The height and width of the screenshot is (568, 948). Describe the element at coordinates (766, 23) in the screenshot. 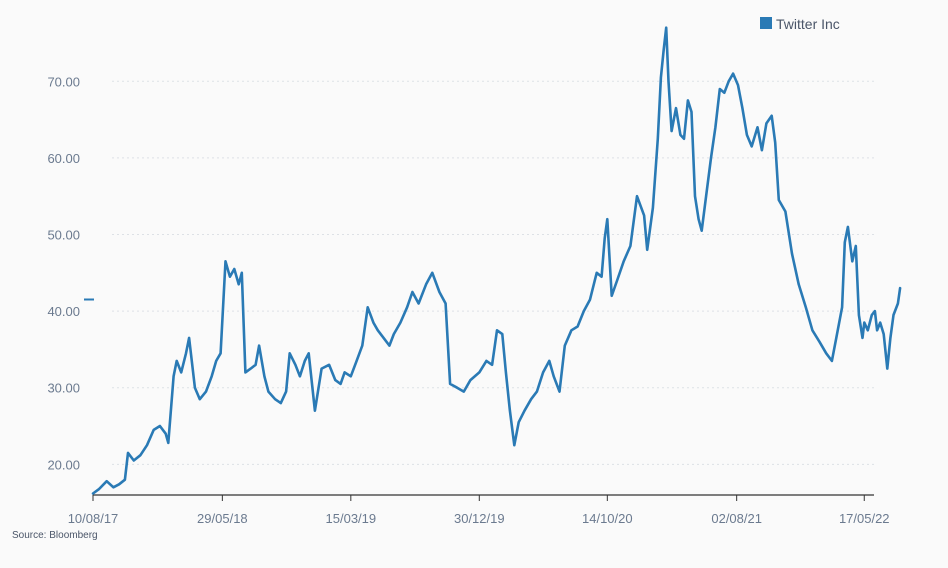

I see `legend-swatch-twitter-inc` at that location.